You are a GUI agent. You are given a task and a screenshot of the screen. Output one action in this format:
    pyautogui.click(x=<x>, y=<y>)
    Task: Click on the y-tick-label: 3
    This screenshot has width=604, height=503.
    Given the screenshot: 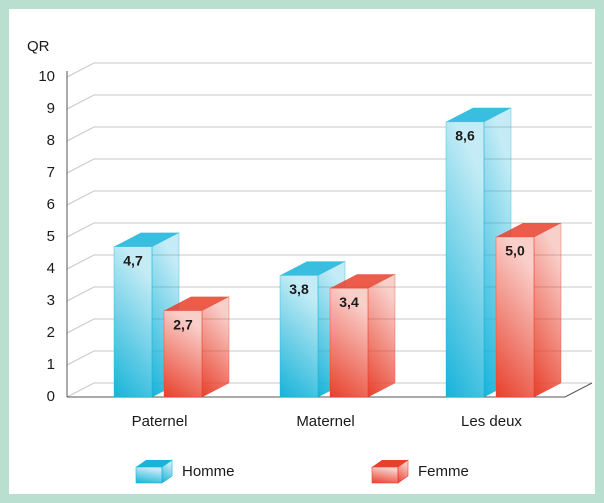 What is the action you would take?
    pyautogui.click(x=51, y=300)
    